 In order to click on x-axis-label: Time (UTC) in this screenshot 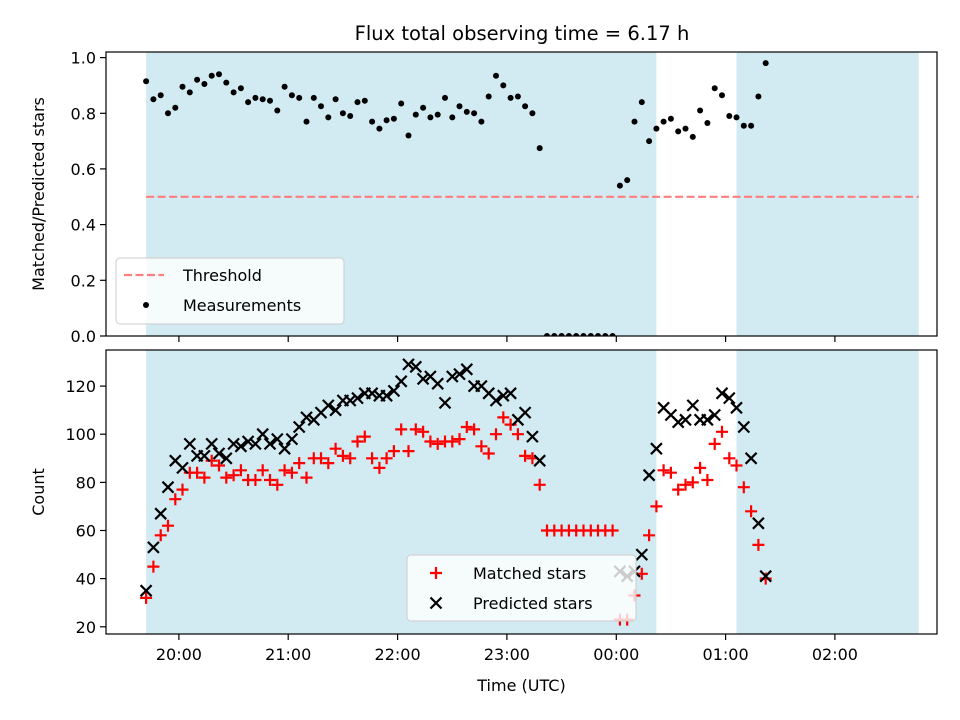, I will do `click(520, 685)`.